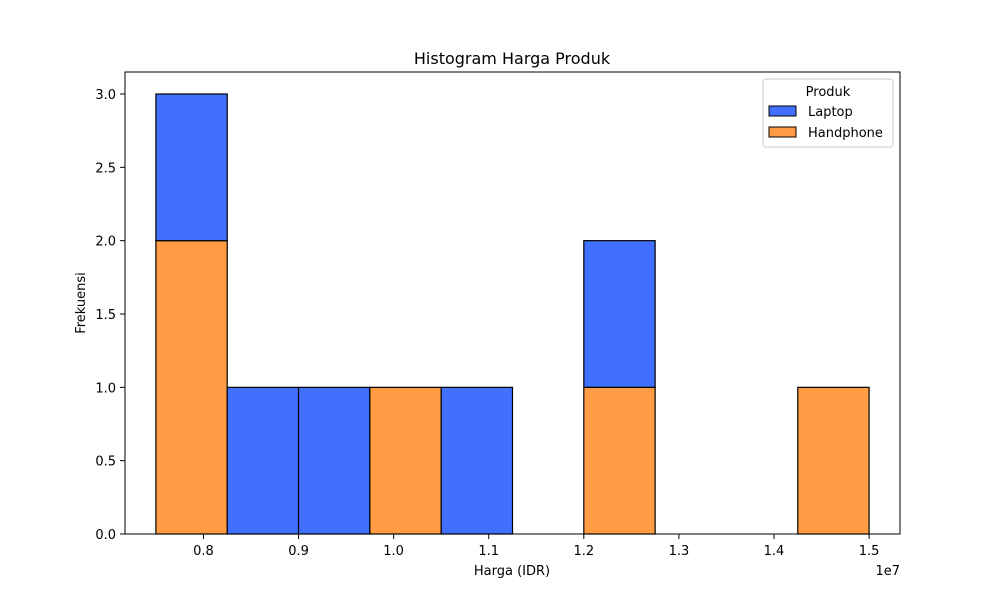 The width and height of the screenshot is (1000, 600). What do you see at coordinates (203, 551) in the screenshot?
I see `x-tick-label: 0.8` at bounding box center [203, 551].